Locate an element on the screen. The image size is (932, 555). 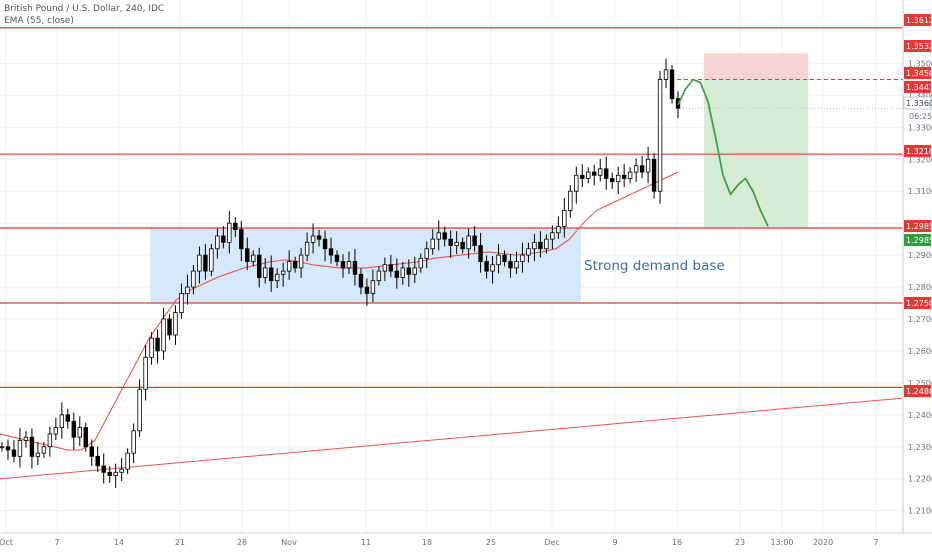
countdown-timer: 06:25 is located at coordinates (920, 116).